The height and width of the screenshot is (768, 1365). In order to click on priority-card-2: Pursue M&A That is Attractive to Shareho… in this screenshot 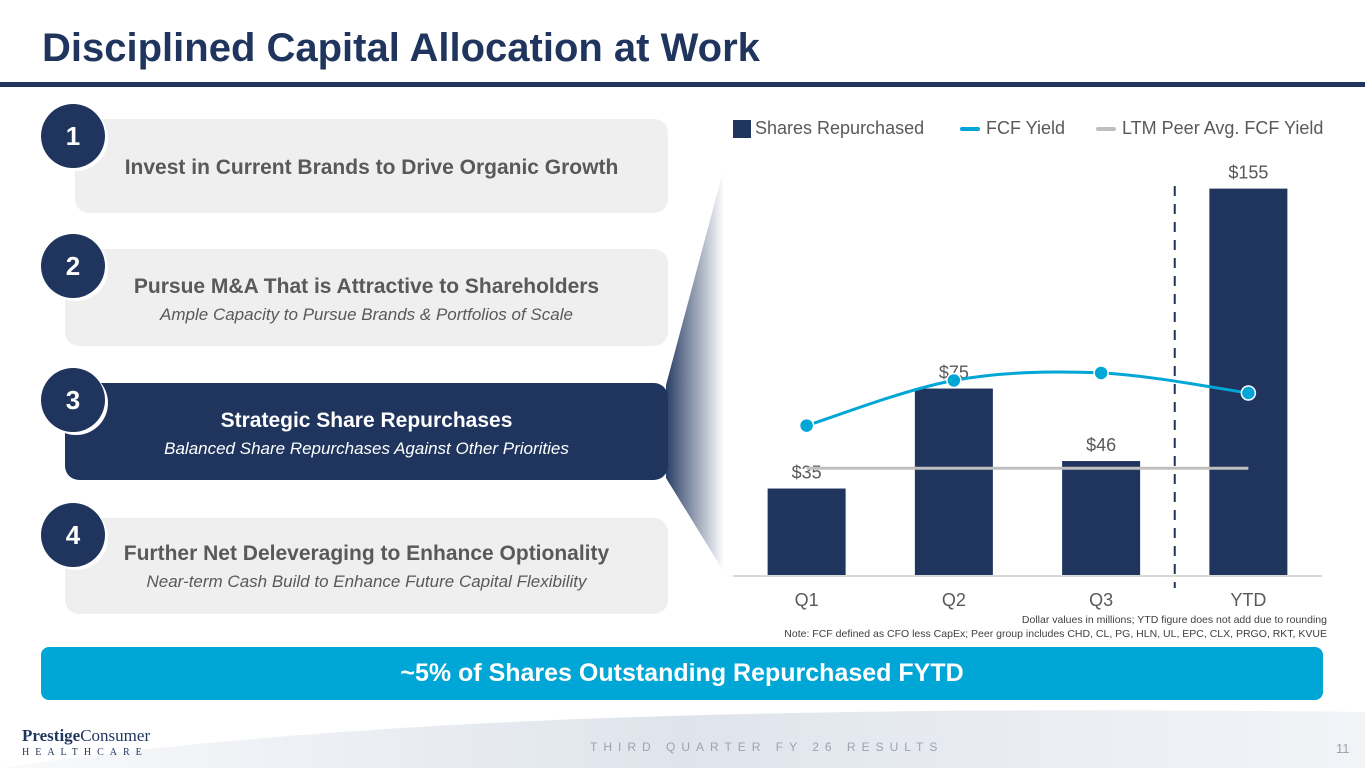, I will do `click(366, 297)`.